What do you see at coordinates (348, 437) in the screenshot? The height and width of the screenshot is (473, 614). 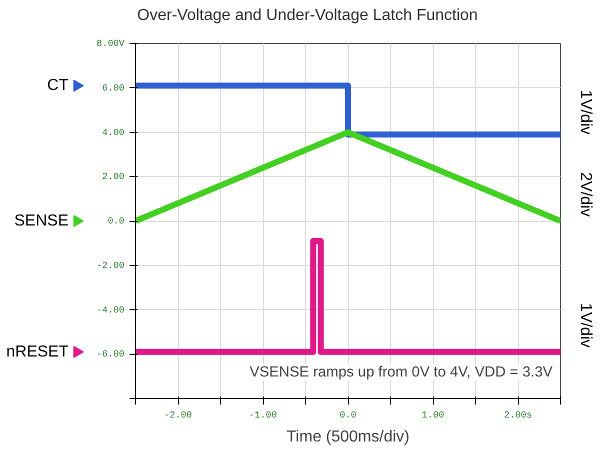 I see `x-axis-title: Time (500ms/div)` at bounding box center [348, 437].